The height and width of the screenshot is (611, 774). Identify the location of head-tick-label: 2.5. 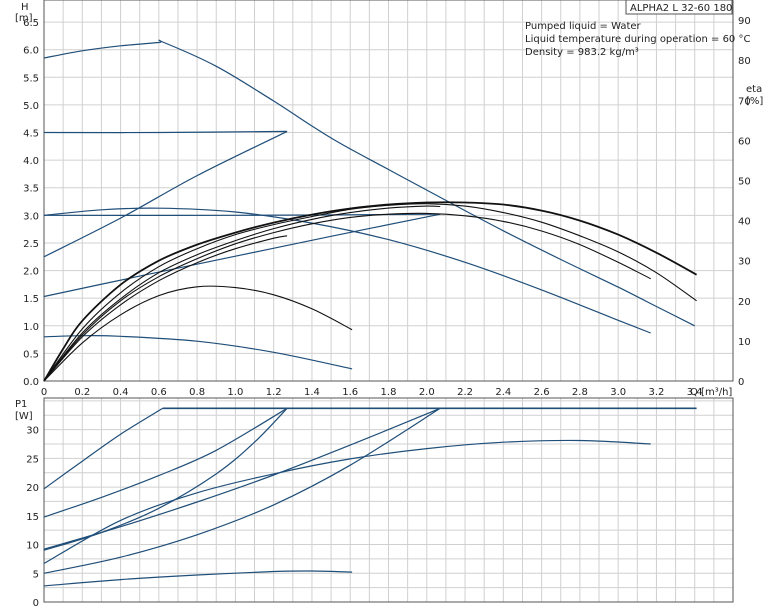
(31, 244).